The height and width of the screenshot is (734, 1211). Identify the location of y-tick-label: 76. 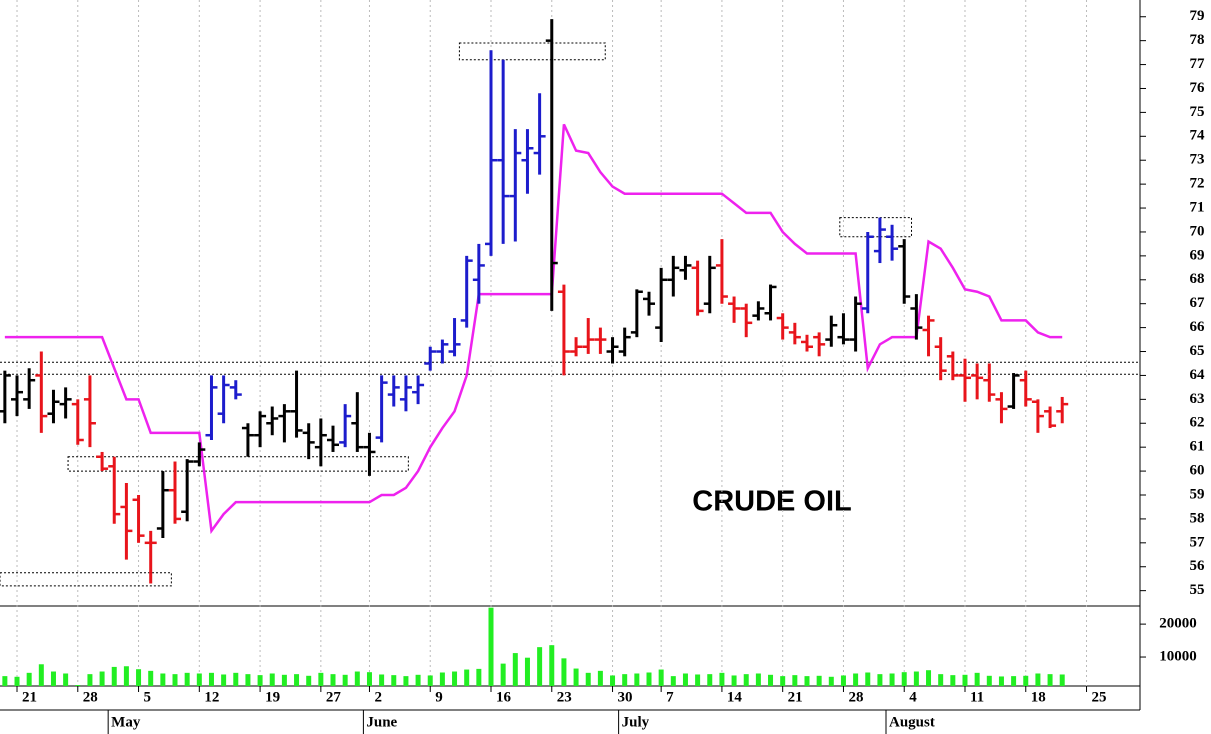
(1198, 88).